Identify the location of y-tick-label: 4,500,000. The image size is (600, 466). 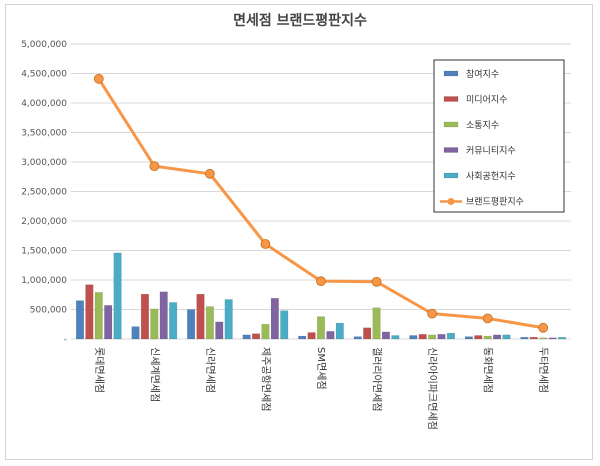
(44, 75).